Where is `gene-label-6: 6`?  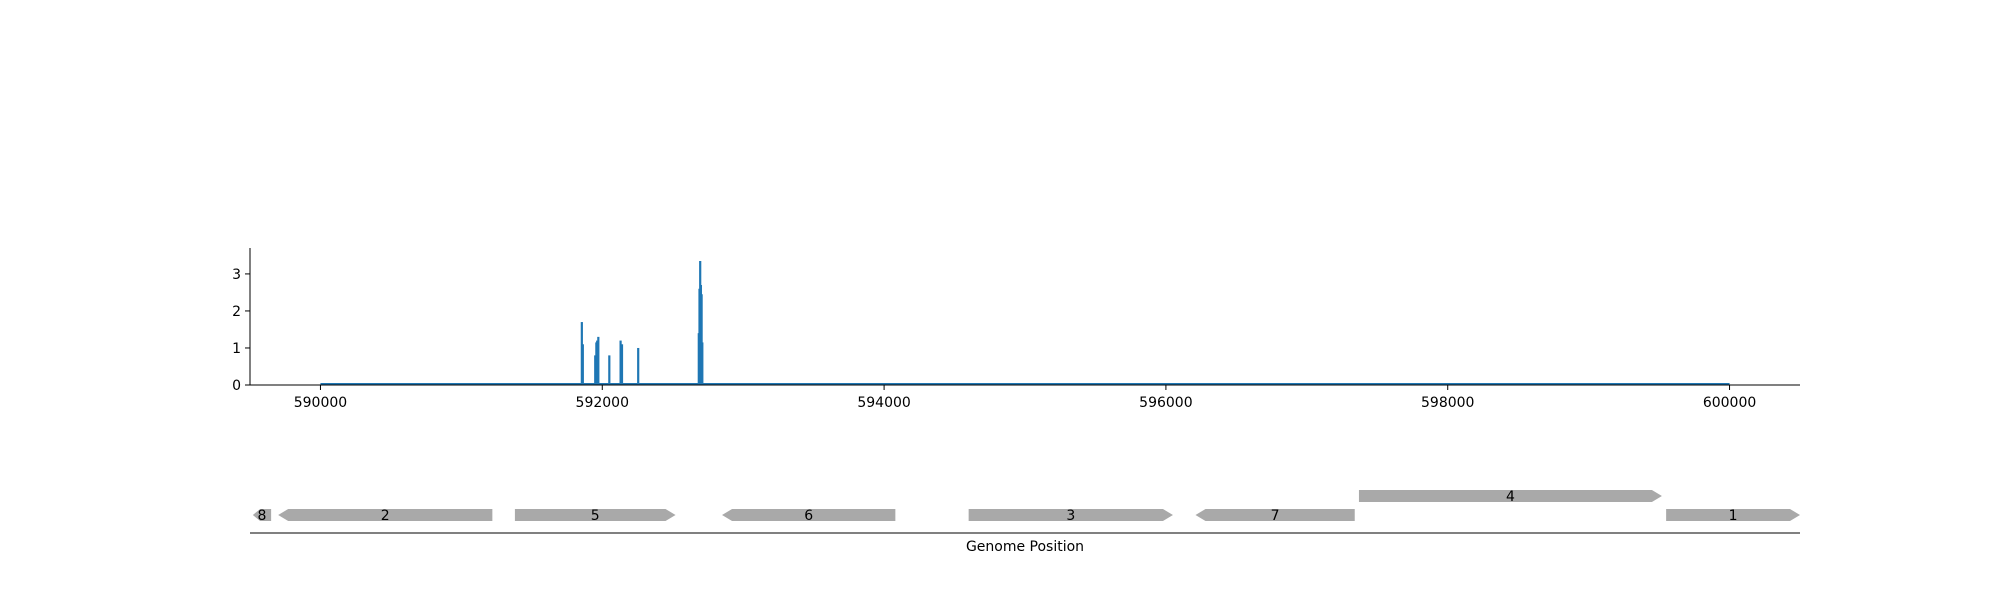
gene-label-6: 6 is located at coordinates (808, 516).